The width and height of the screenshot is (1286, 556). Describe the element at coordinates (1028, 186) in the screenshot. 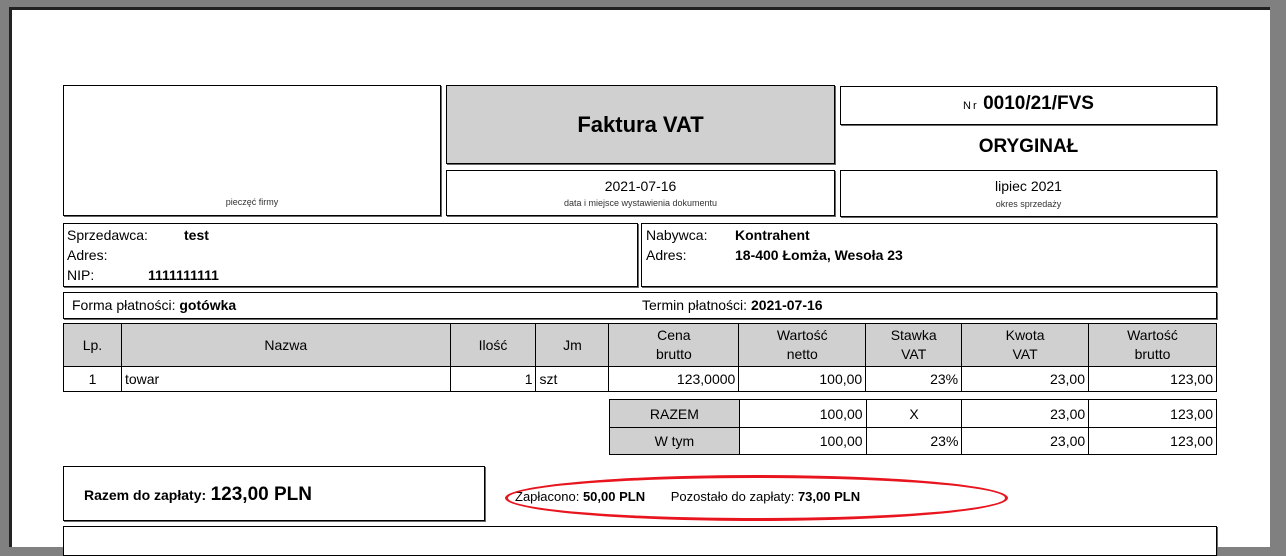

I see `sale-period: lipiec 2021` at that location.